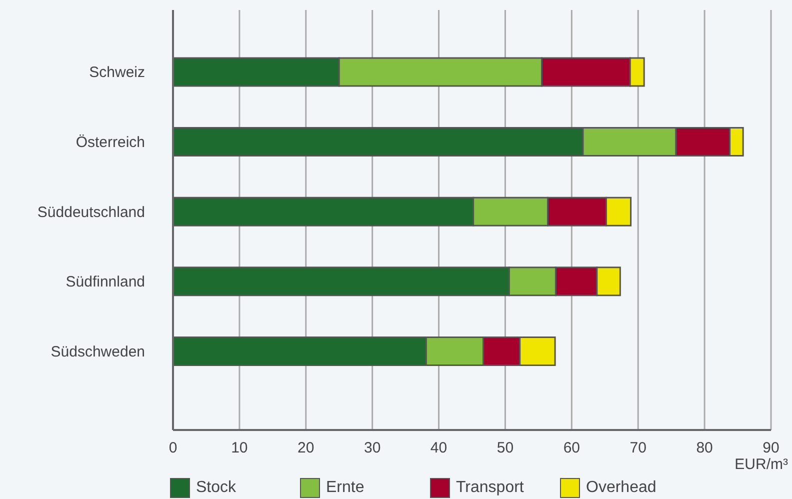 The image size is (792, 499). Describe the element at coordinates (490, 488) in the screenshot. I see `legend-label: Transport` at that location.